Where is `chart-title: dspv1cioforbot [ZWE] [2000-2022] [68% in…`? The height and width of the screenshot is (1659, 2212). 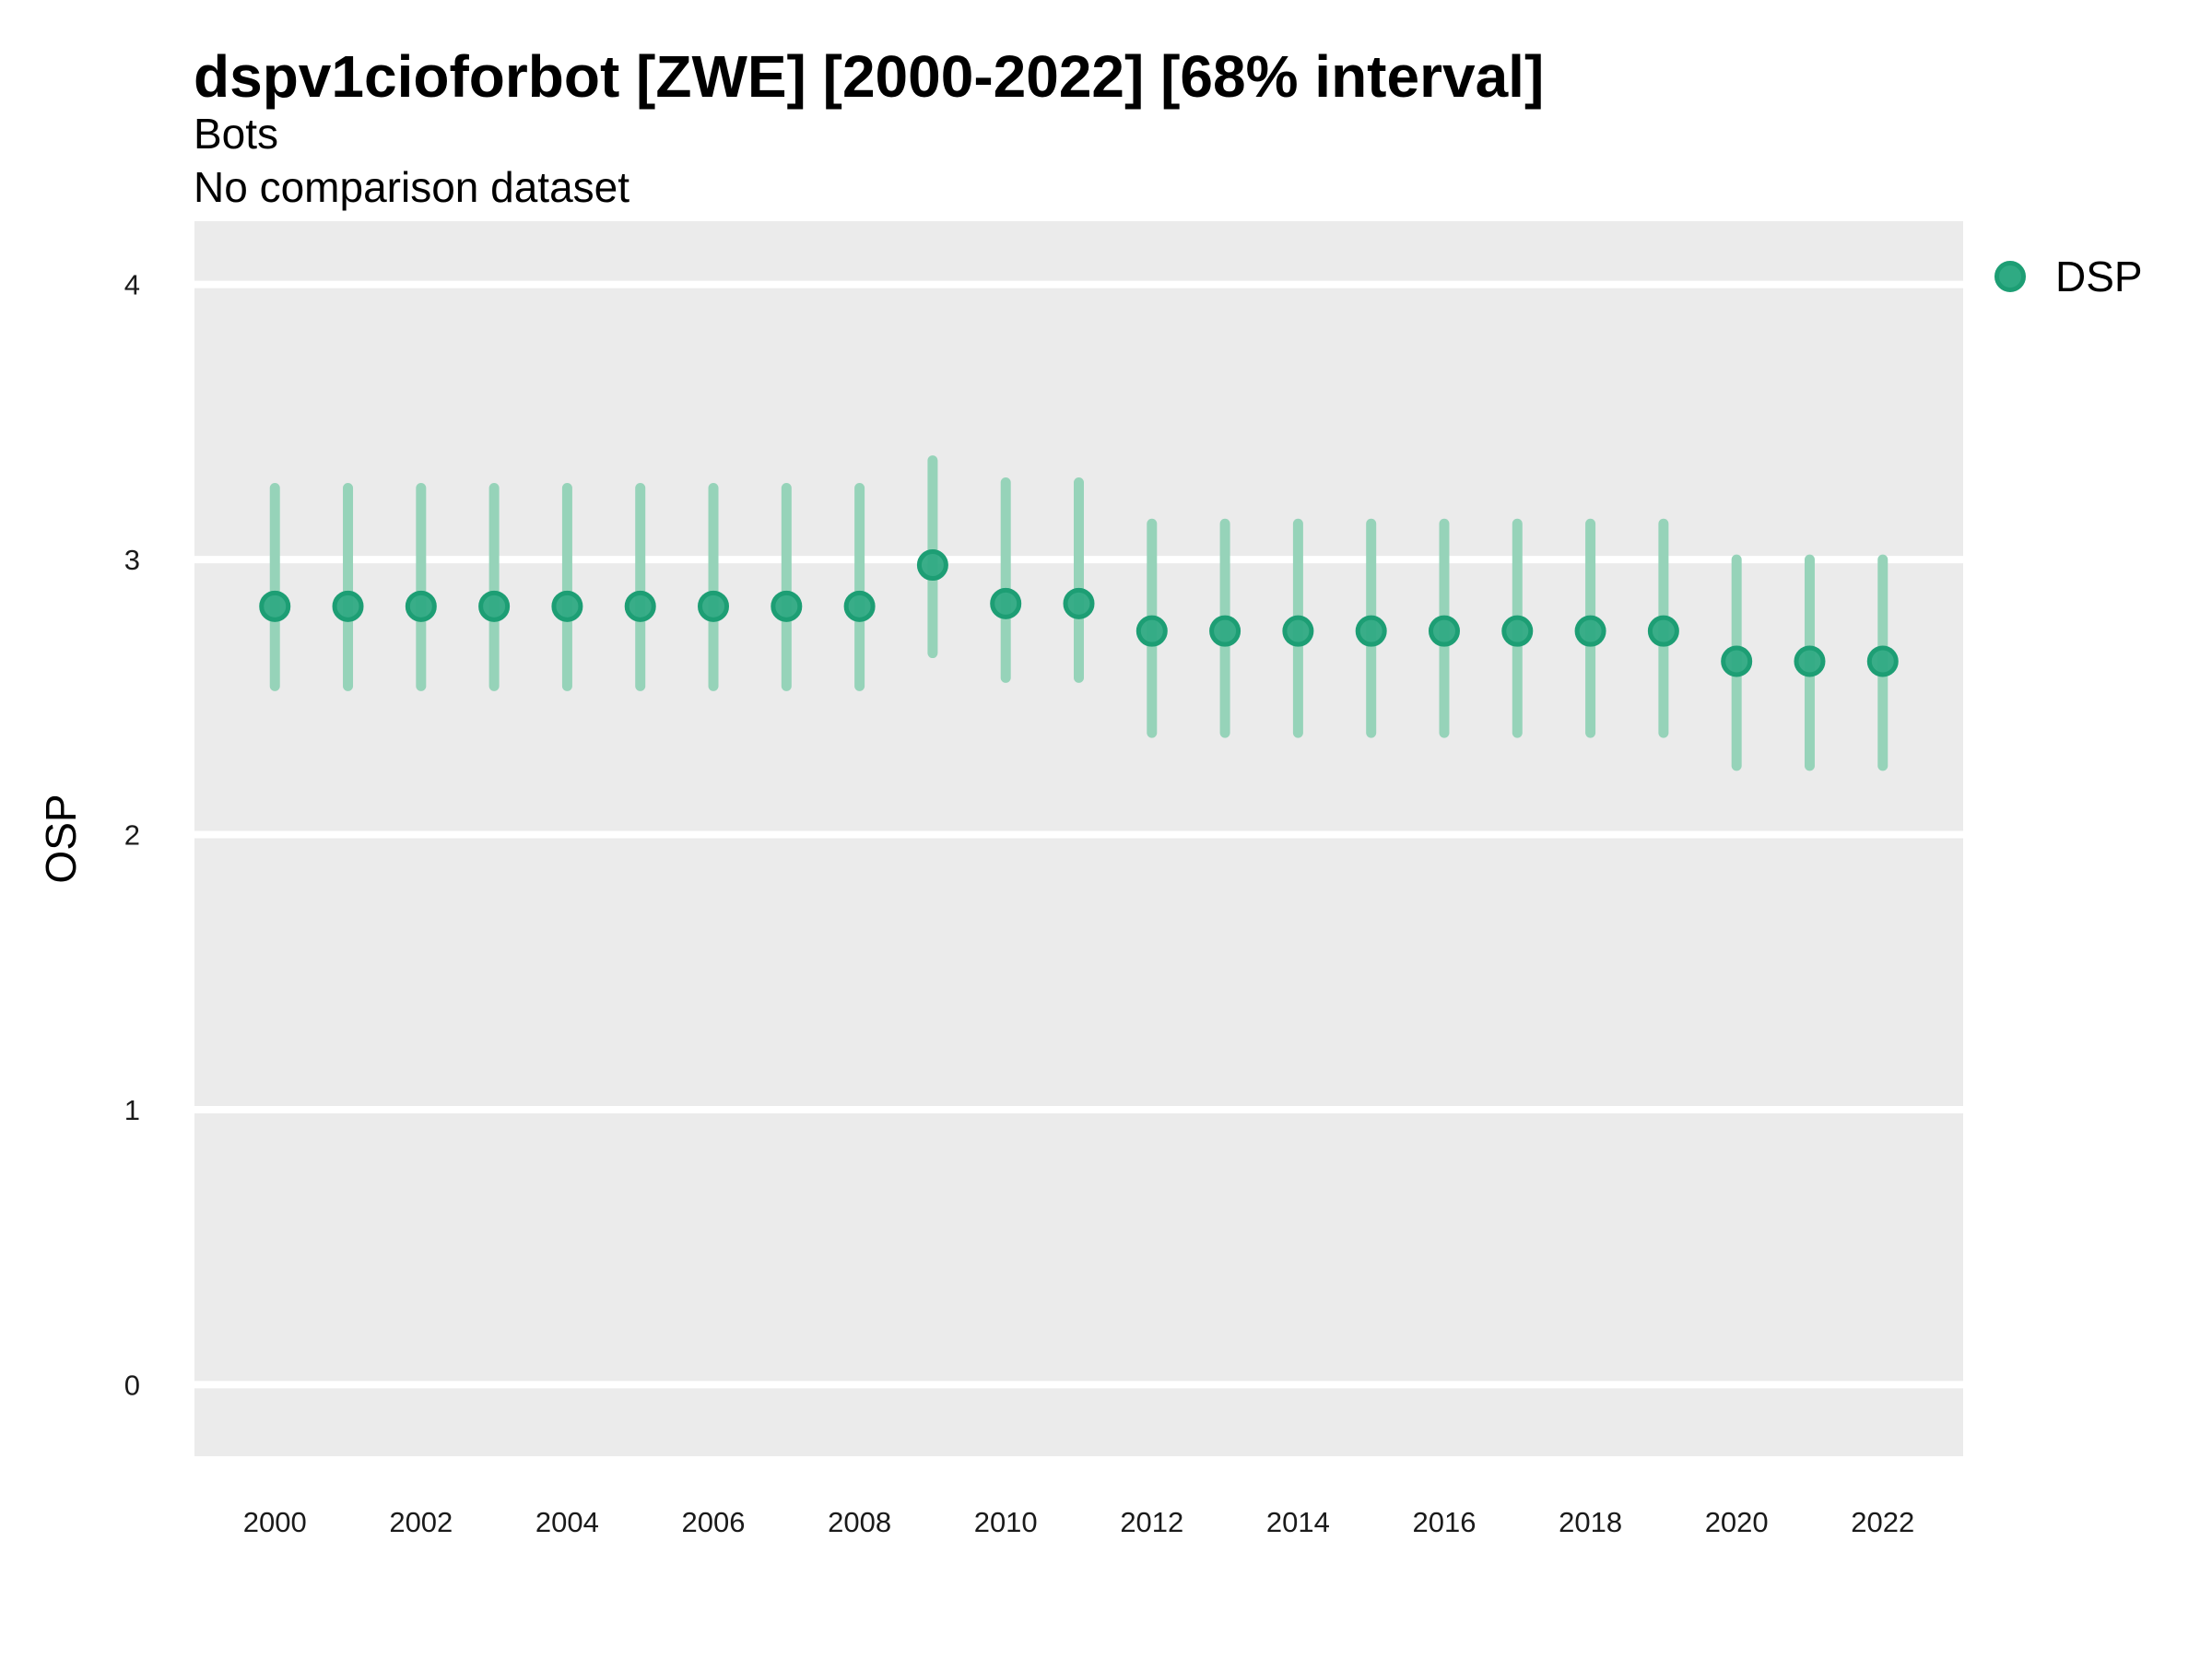
chart-title: dspv1cioforbot [ZWE] [2000-2022] [68% in… is located at coordinates (869, 76).